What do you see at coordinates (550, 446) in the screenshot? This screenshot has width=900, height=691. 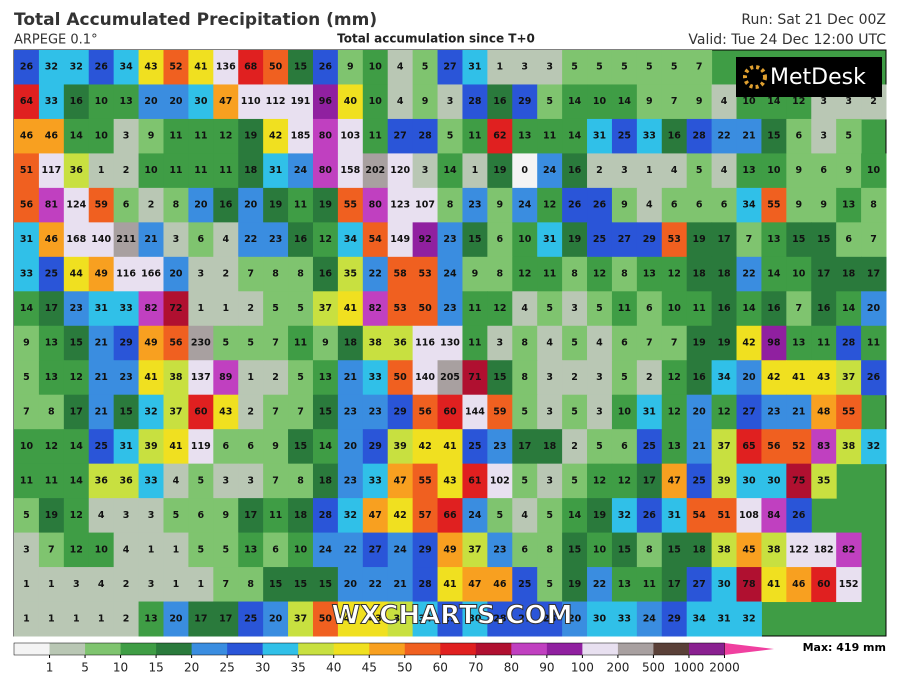 I see `precip-value: 18` at bounding box center [550, 446].